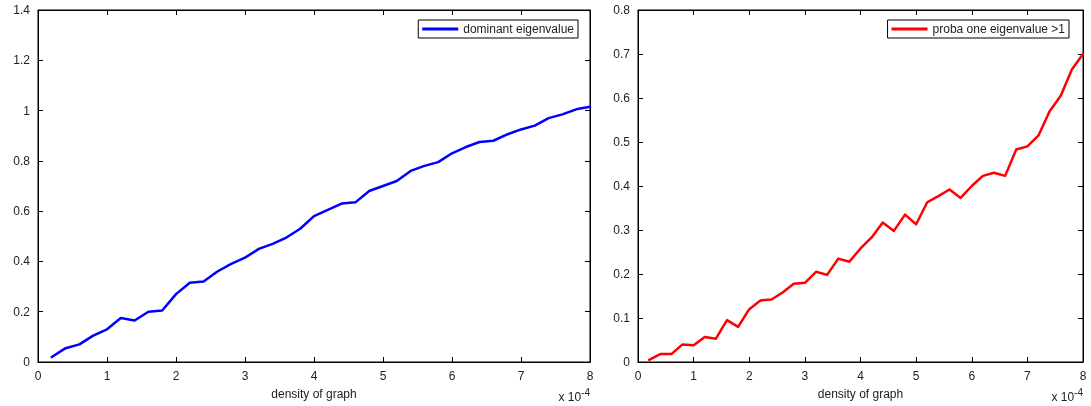 The image size is (1091, 406). What do you see at coordinates (622, 230) in the screenshot?
I see `y-tick-label: 0.3` at bounding box center [622, 230].